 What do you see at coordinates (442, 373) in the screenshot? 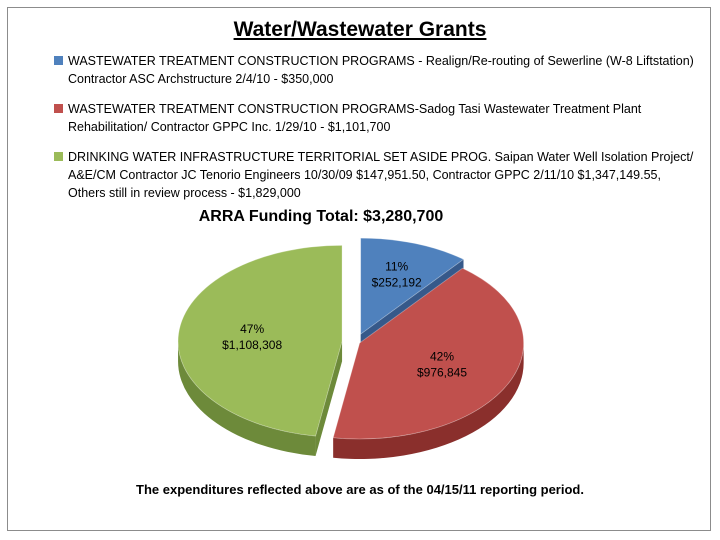
I see `slice-value-label: $976,845` at bounding box center [442, 373].